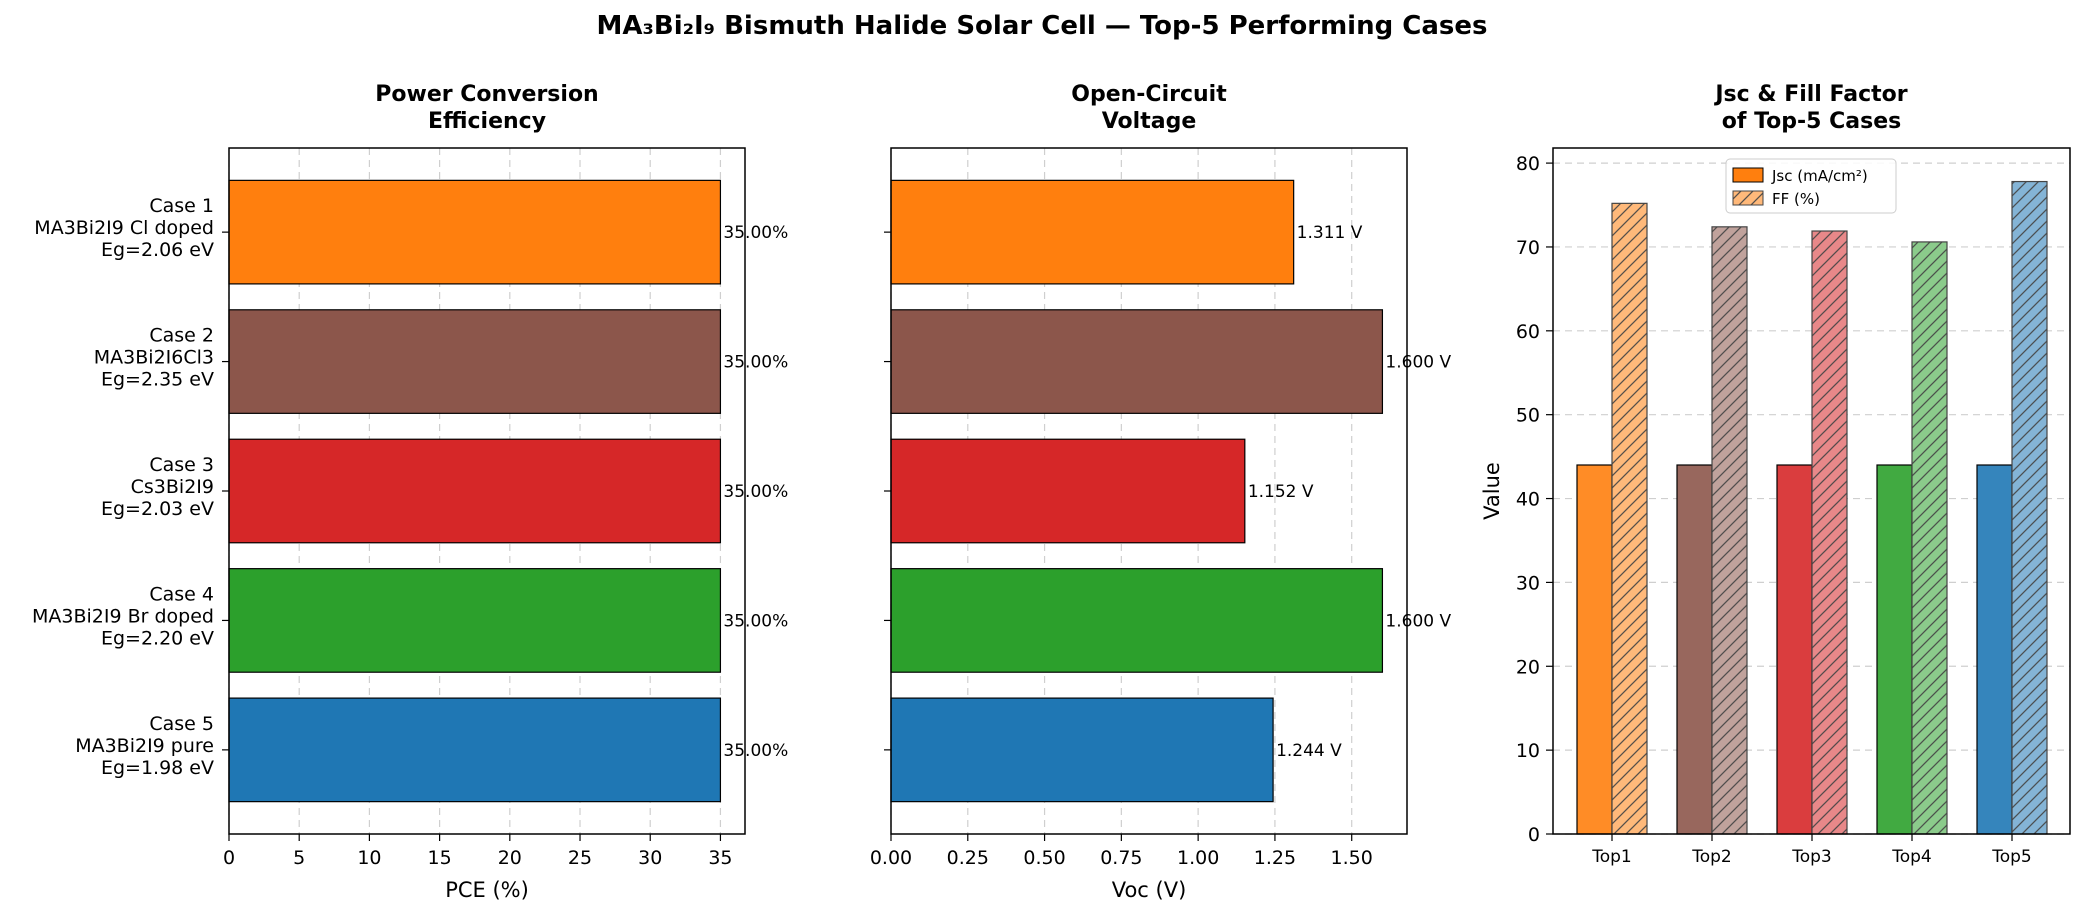 The width and height of the screenshot is (2084, 916). What do you see at coordinates (157, 638) in the screenshot?
I see `pce-category-label: Eg=2.20 eV` at bounding box center [157, 638].